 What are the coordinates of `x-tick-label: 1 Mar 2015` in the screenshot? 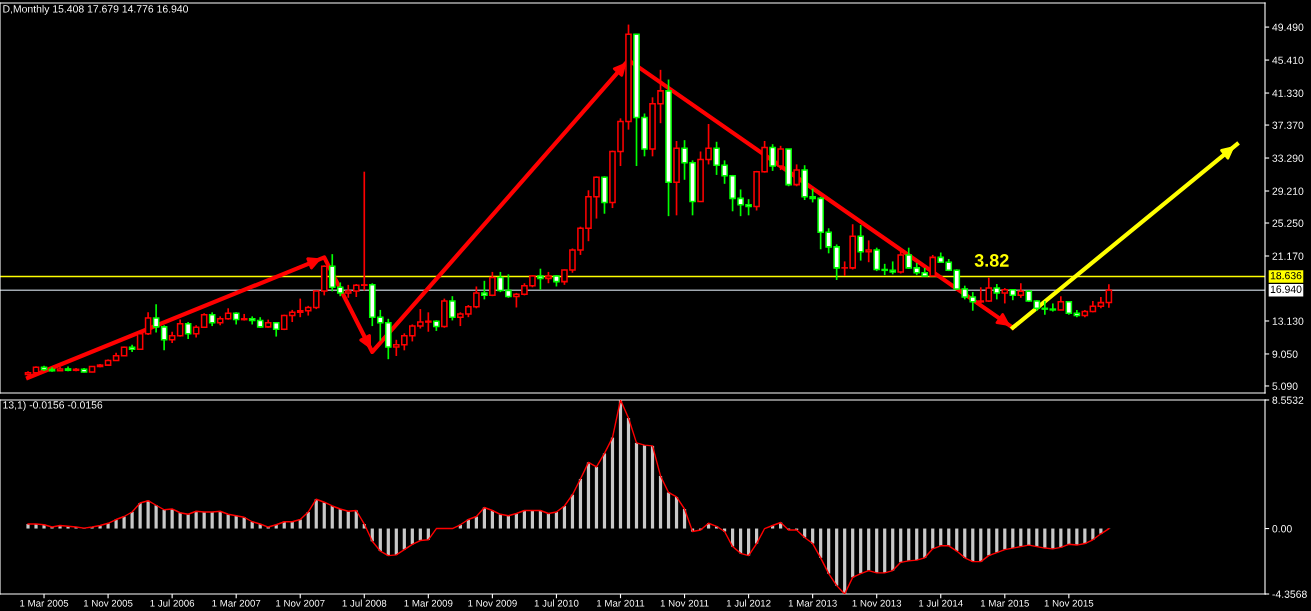 It's located at (1004, 603).